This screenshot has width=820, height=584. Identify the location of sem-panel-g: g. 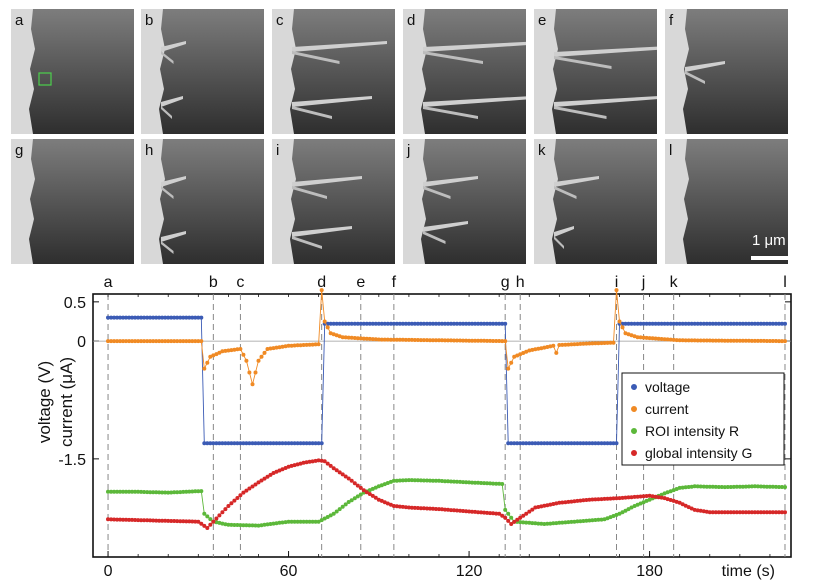
(72, 201).